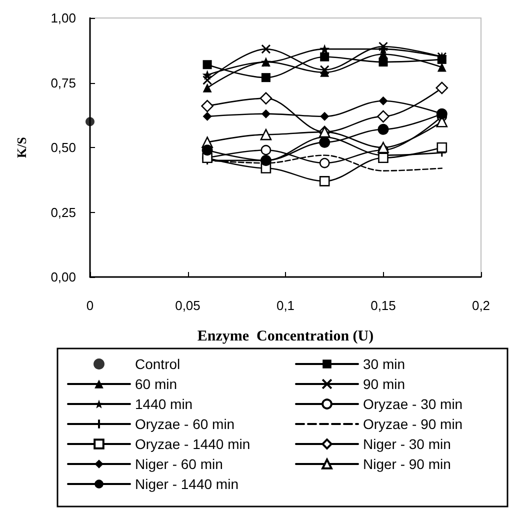 This screenshot has width=514, height=508. I want to click on y-tick-label: 0,75, so click(63, 82).